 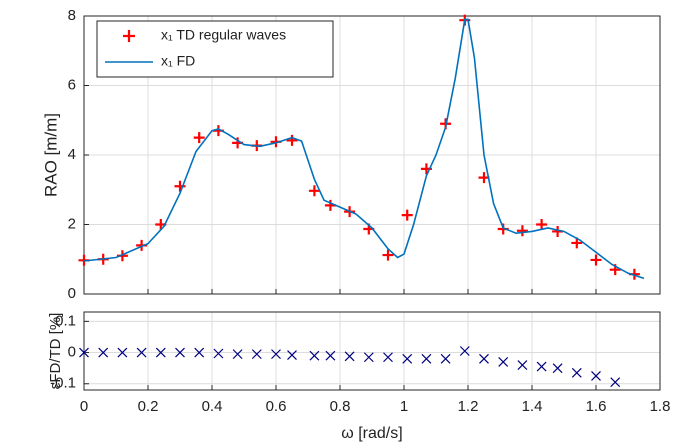 I want to click on y-tick-label: 6, so click(x=72, y=84).